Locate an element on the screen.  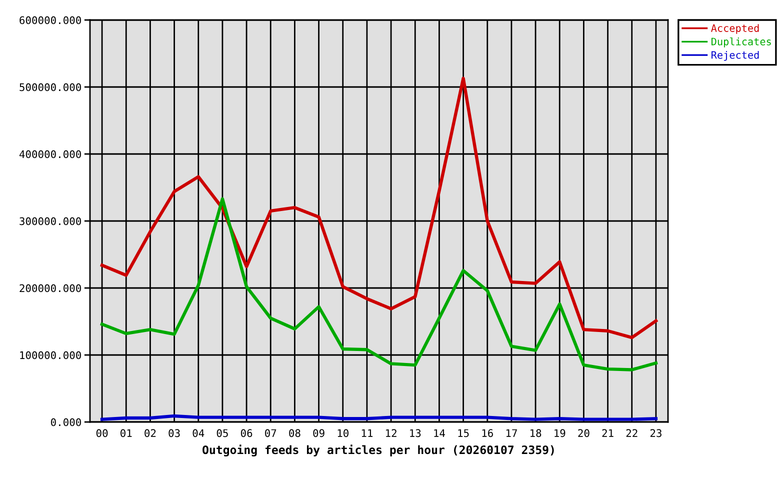
x-tick-label: 05 is located at coordinates (222, 433).